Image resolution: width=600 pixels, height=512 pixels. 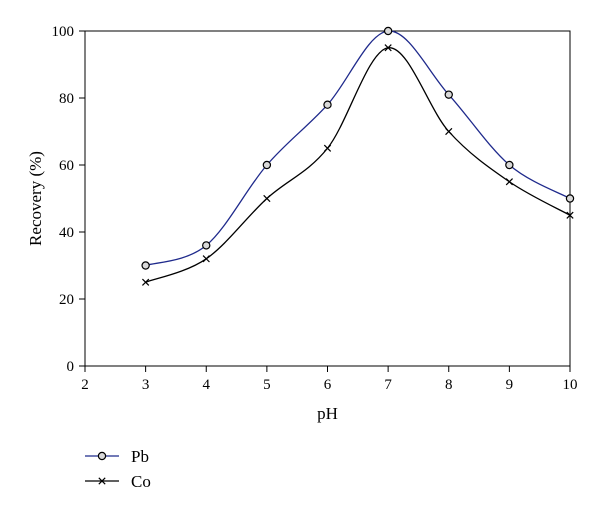 What do you see at coordinates (102, 481) in the screenshot?
I see `legend-marker-co` at bounding box center [102, 481].